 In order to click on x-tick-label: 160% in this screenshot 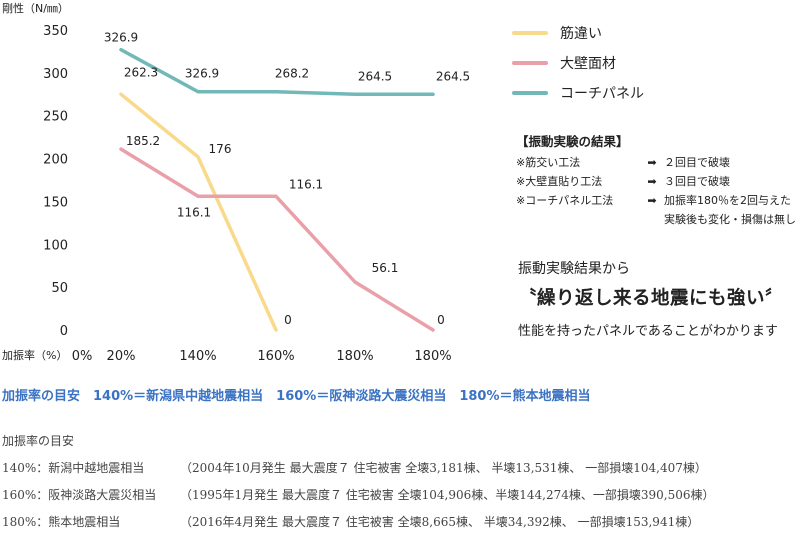, I will do `click(275, 356)`.